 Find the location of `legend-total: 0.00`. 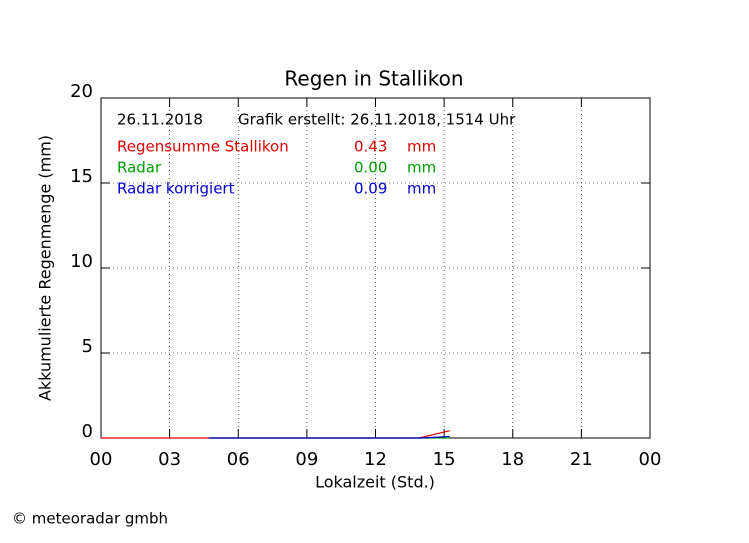

legend-total: 0.00 is located at coordinates (370, 168).